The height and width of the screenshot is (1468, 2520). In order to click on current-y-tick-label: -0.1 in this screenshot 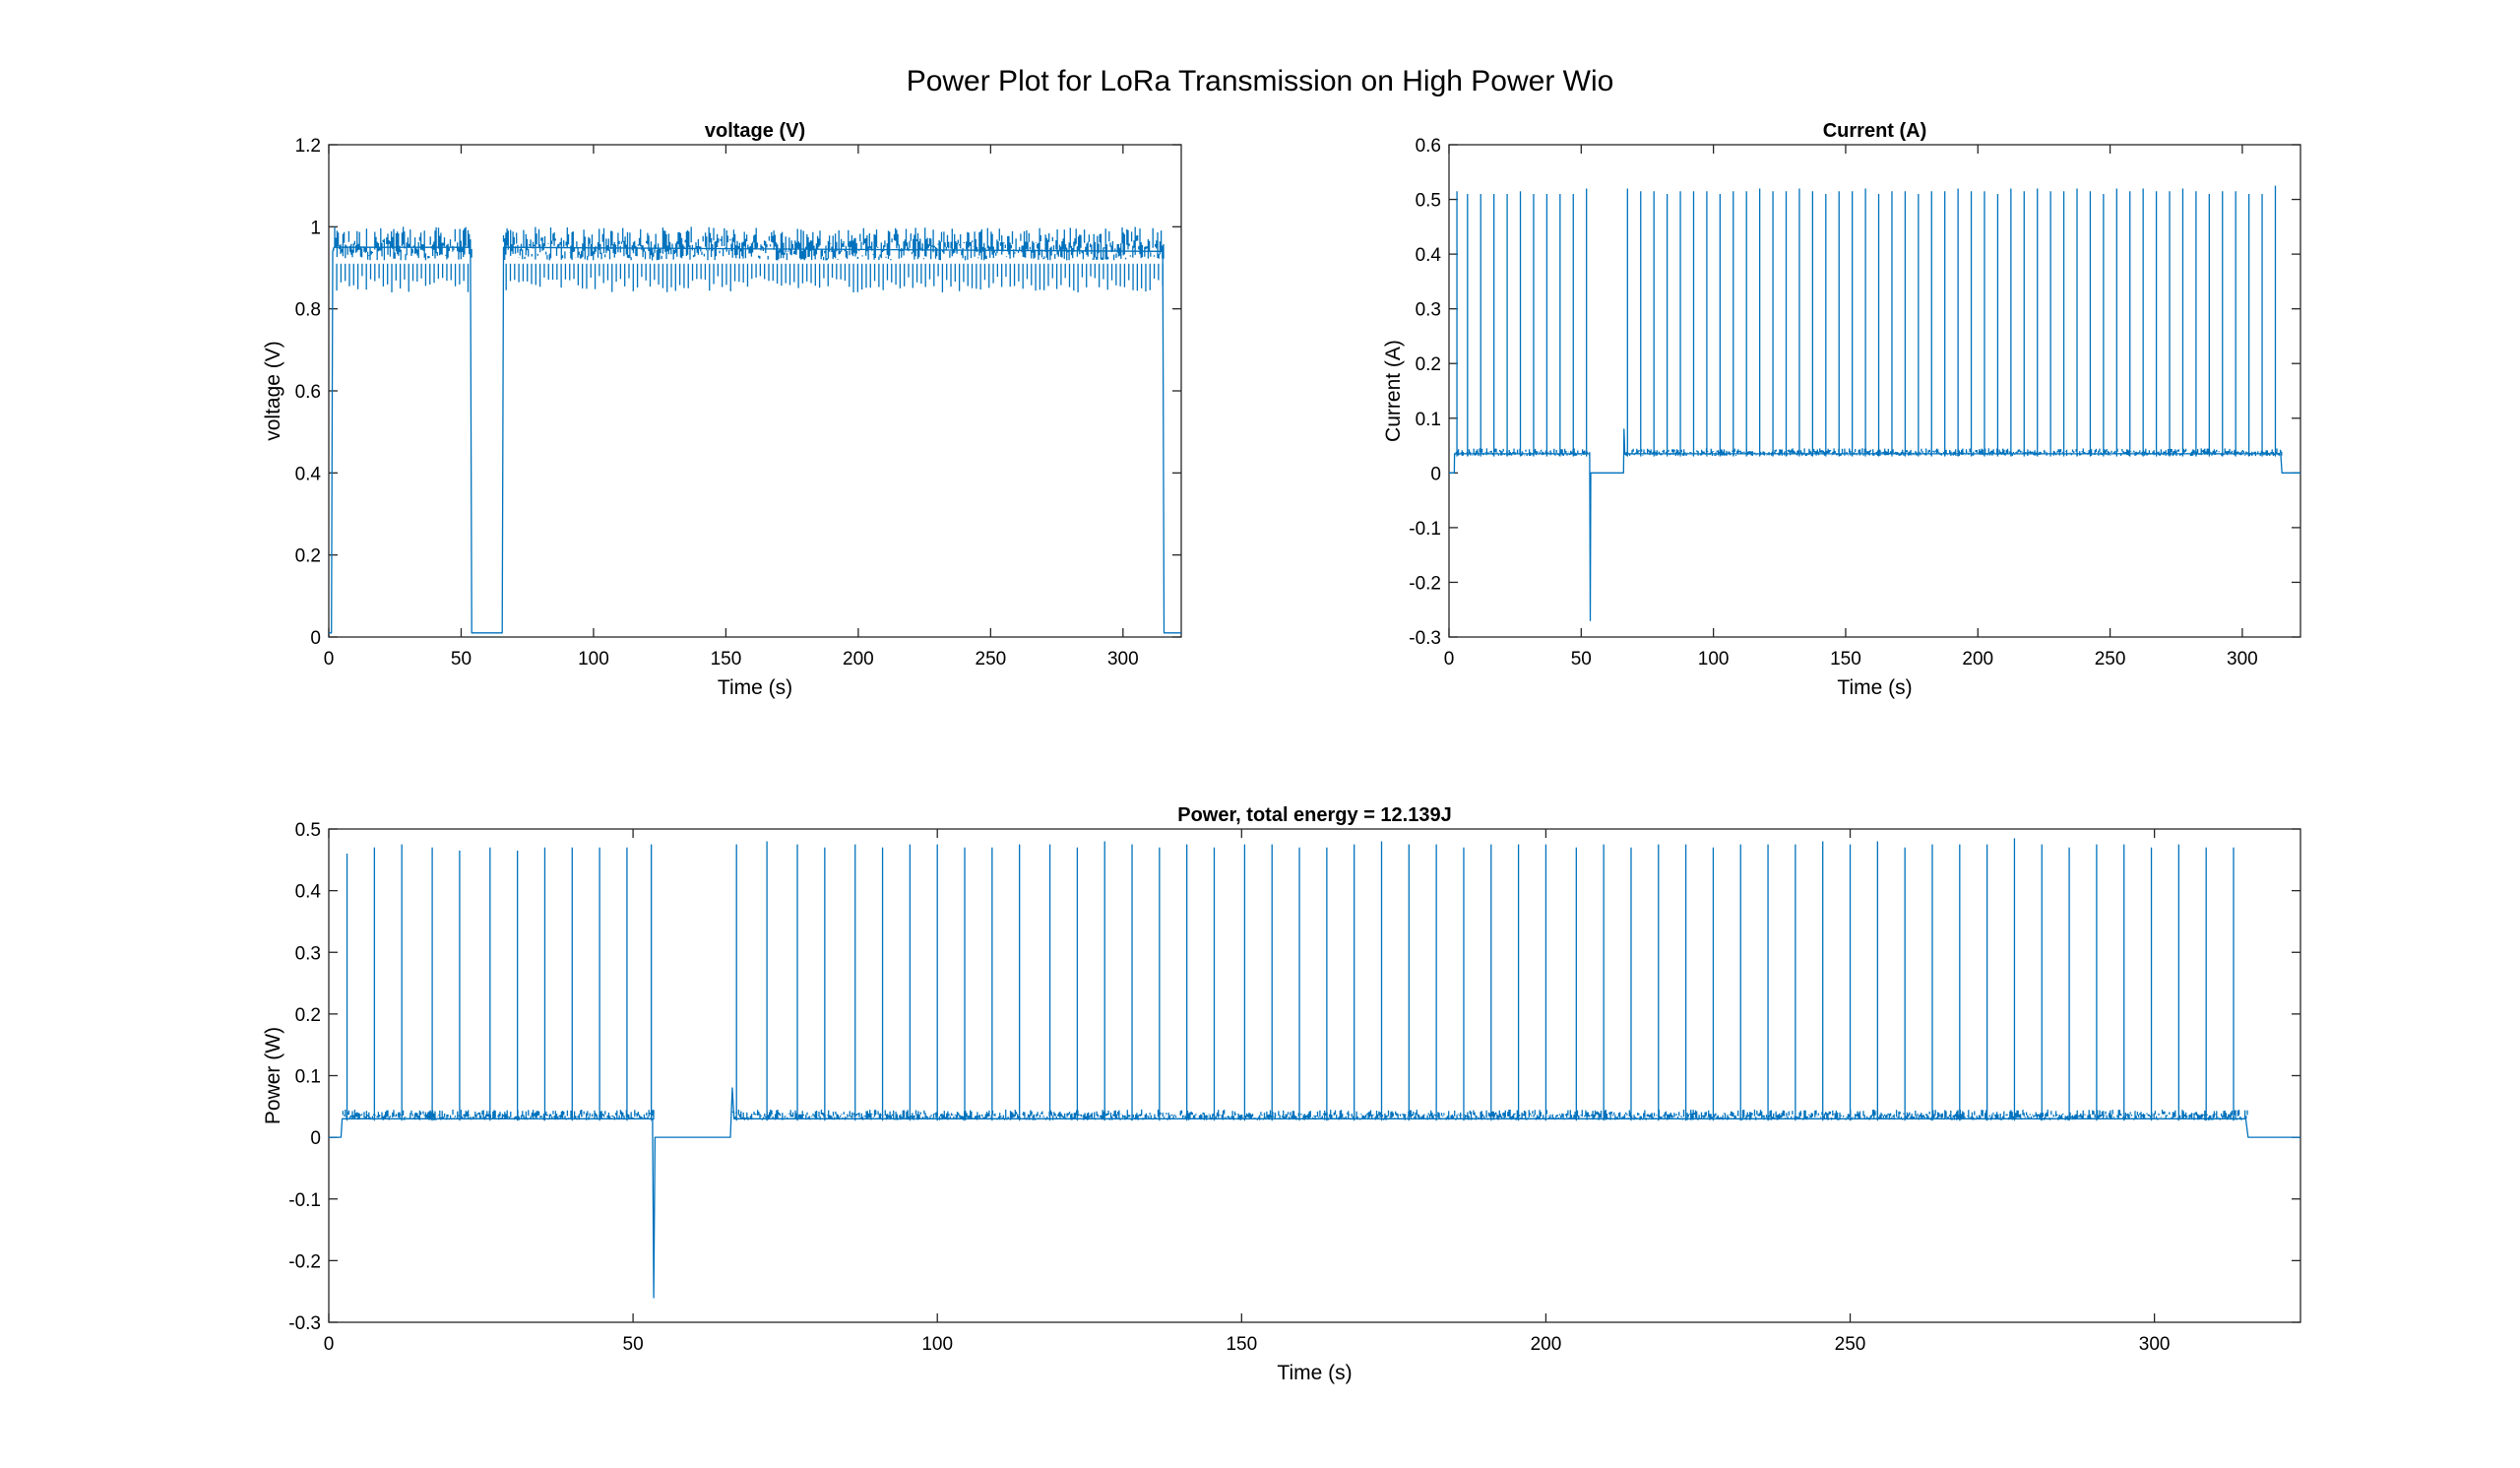, I will do `click(1425, 530)`.